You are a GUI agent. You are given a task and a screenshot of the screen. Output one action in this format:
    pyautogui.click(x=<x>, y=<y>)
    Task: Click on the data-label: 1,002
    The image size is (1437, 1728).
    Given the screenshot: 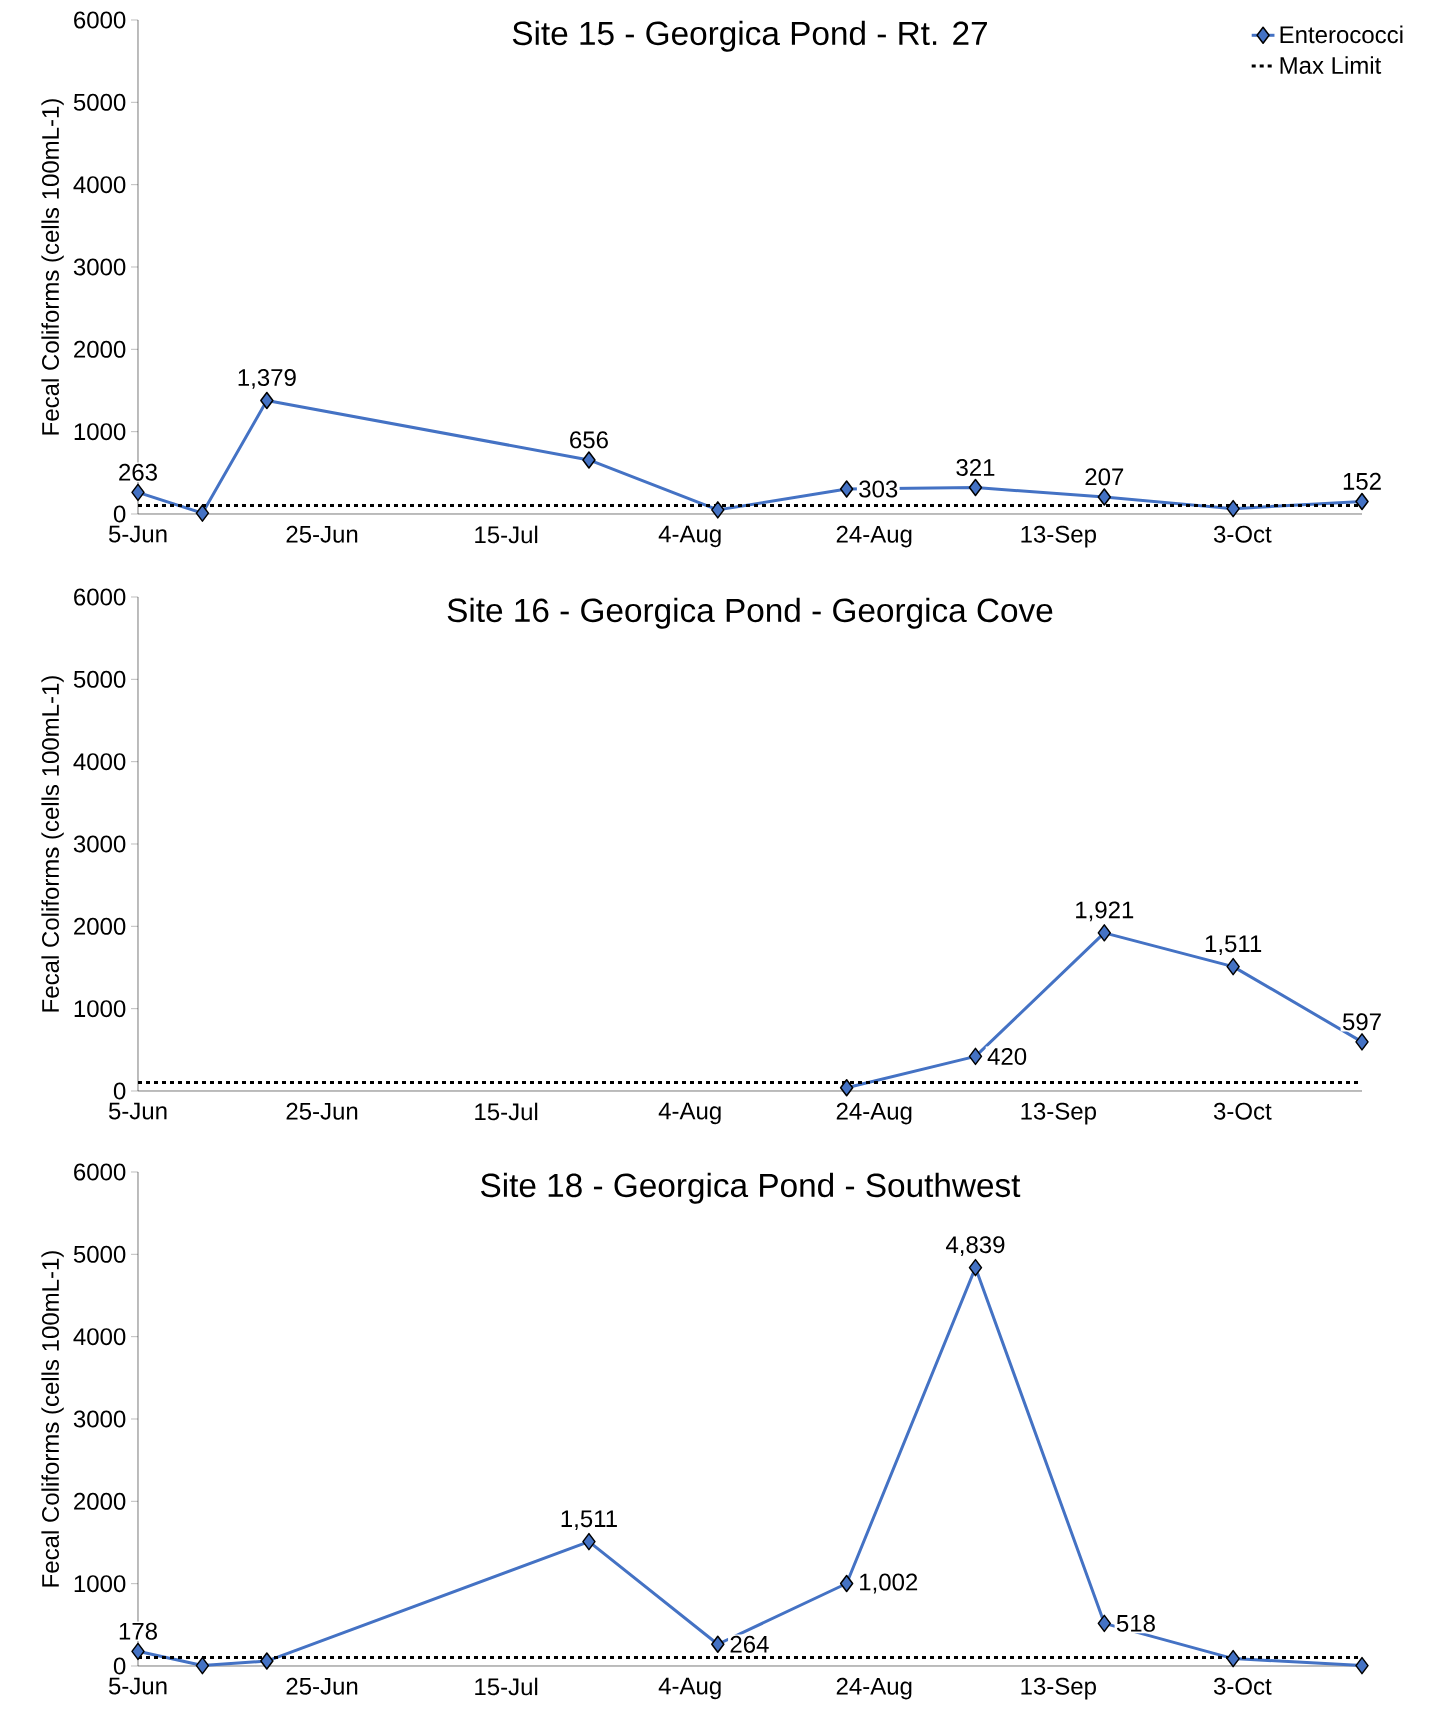 What is the action you would take?
    pyautogui.click(x=889, y=1583)
    